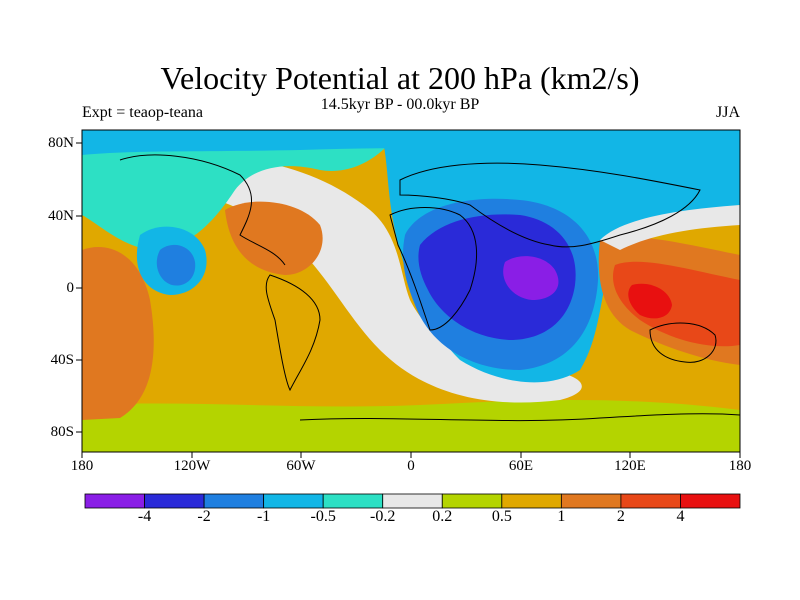  What do you see at coordinates (531, 278) in the screenshot?
I see `field-eastern-purple` at bounding box center [531, 278].